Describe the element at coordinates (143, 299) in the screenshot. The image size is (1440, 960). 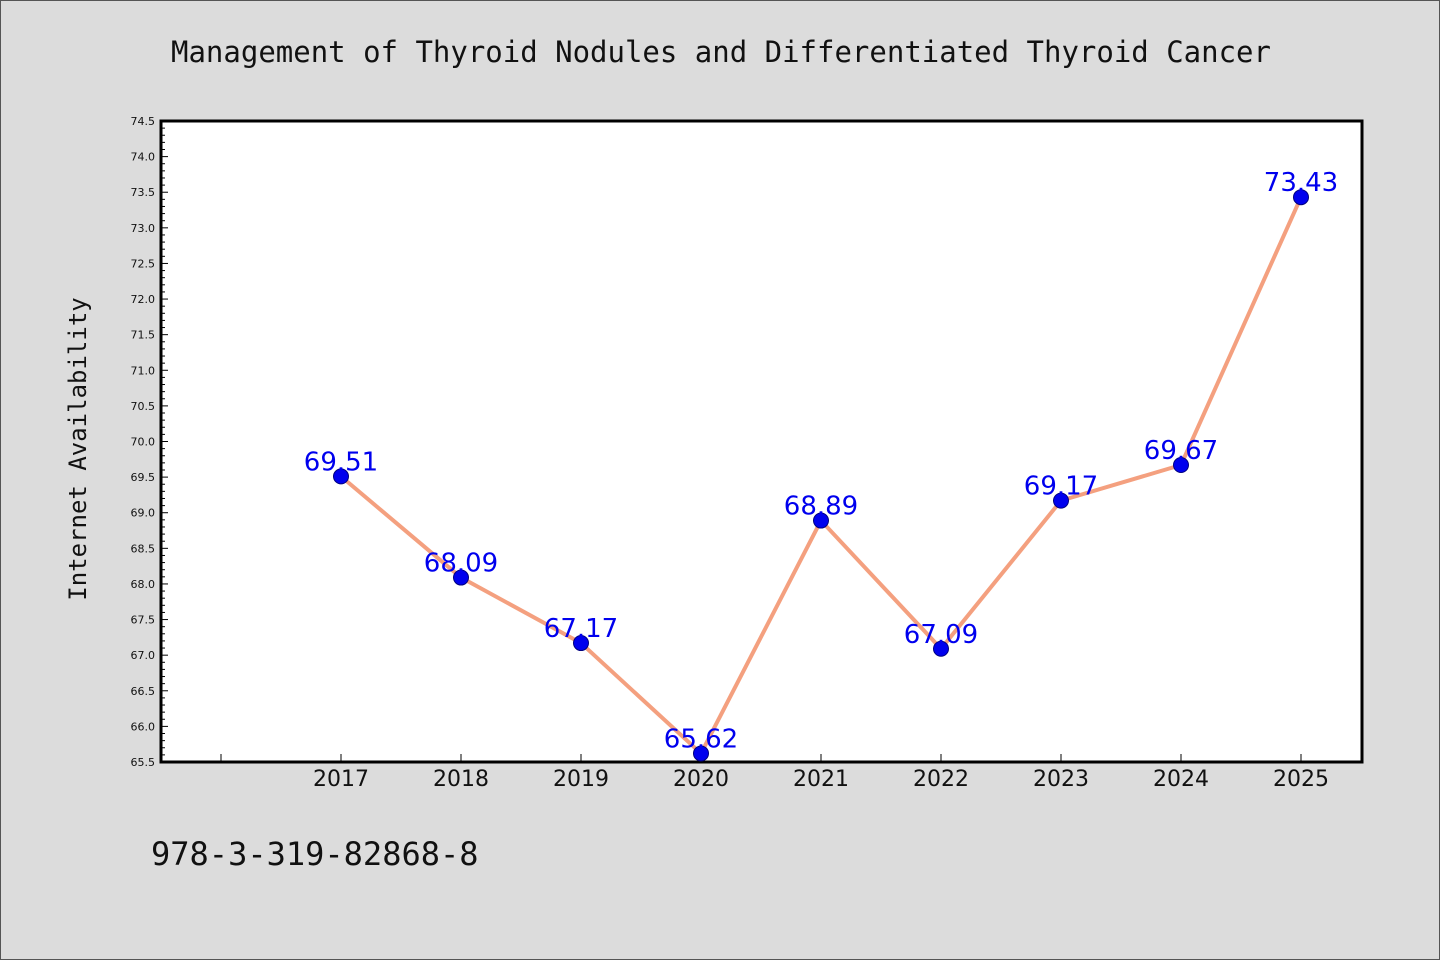
I see `y-tick-label: 72.0` at that location.